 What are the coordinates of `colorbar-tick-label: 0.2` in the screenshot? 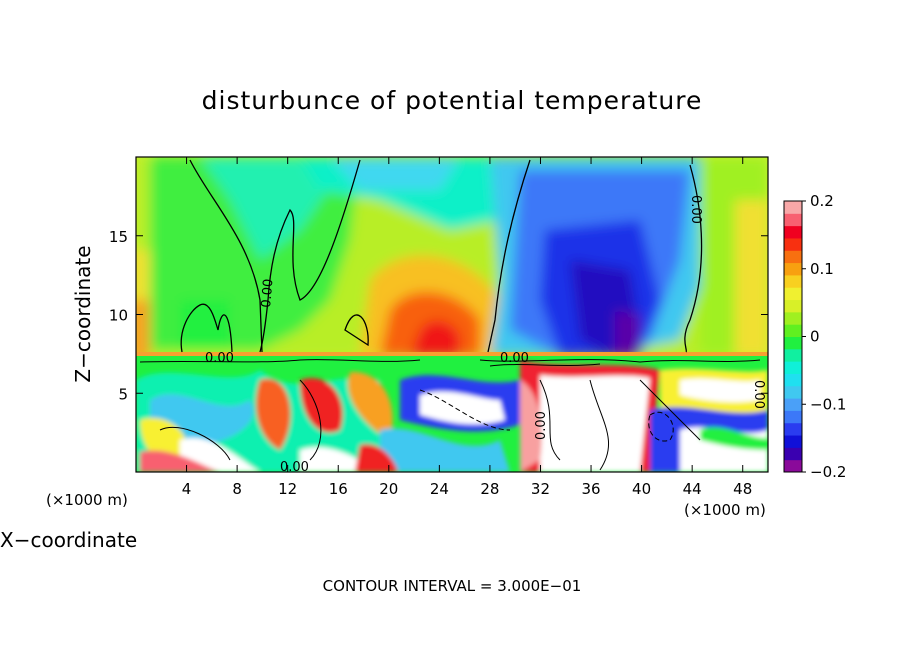 It's located at (822, 201).